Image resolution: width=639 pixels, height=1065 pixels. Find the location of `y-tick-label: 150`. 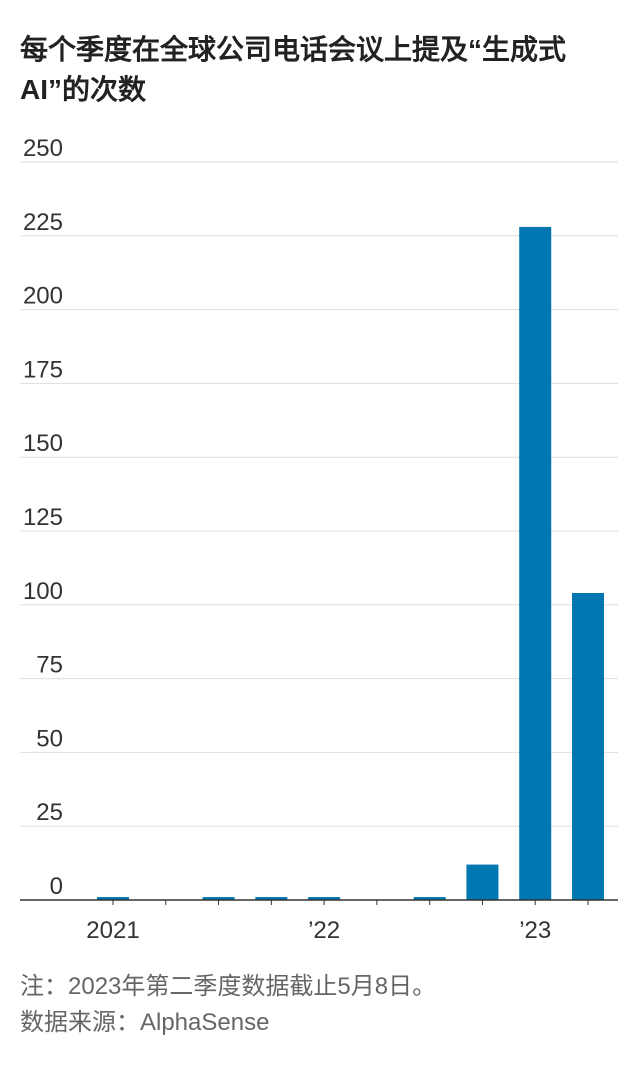

y-tick-label: 150 is located at coordinates (43, 443).